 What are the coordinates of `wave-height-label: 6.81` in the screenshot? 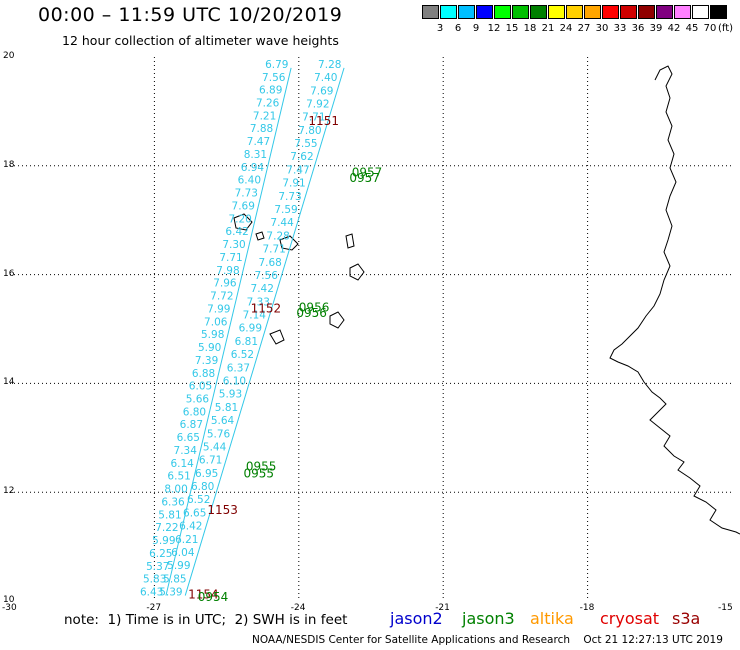 It's located at (246, 342).